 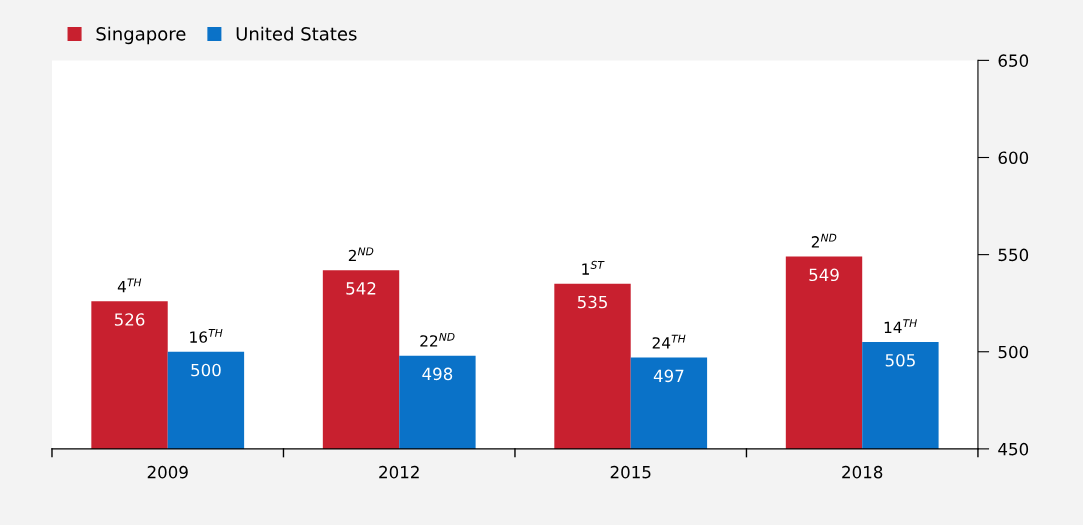 I want to click on data-label: 535, so click(x=592, y=302).